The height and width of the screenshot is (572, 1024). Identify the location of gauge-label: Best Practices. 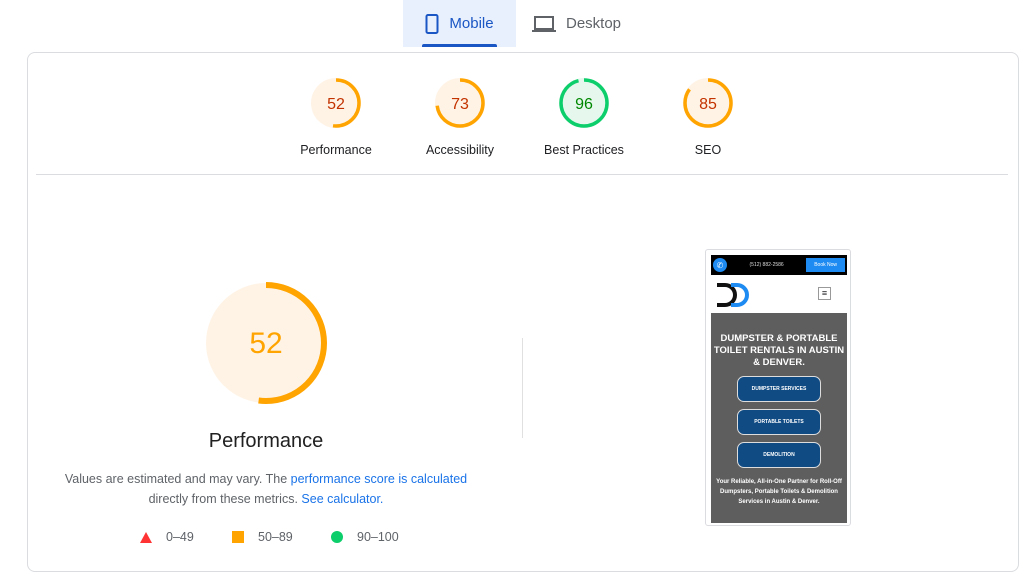
(584, 150).